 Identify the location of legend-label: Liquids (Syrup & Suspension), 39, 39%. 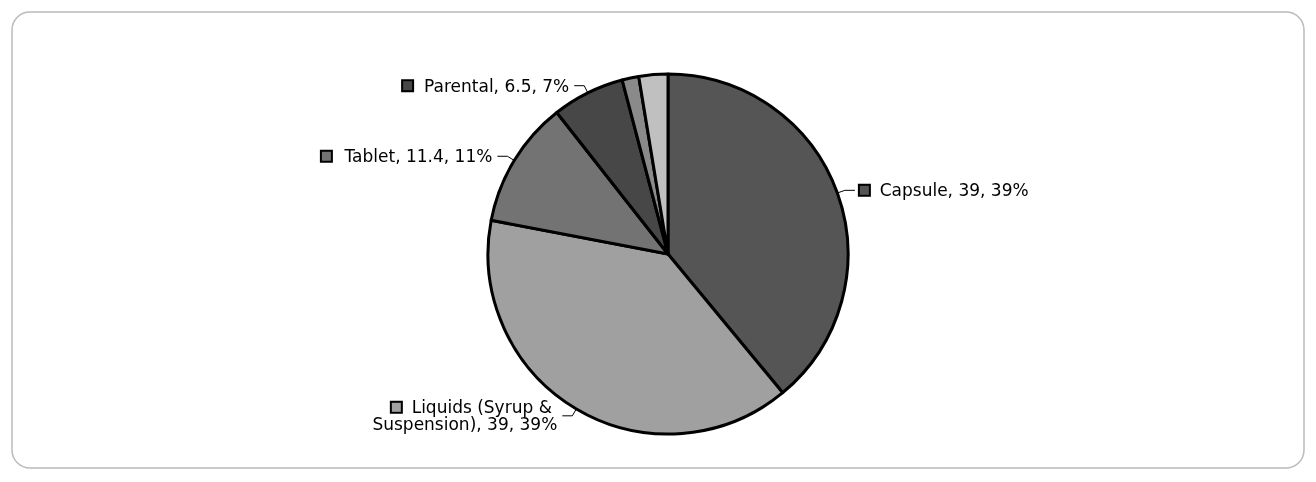
(465, 416).